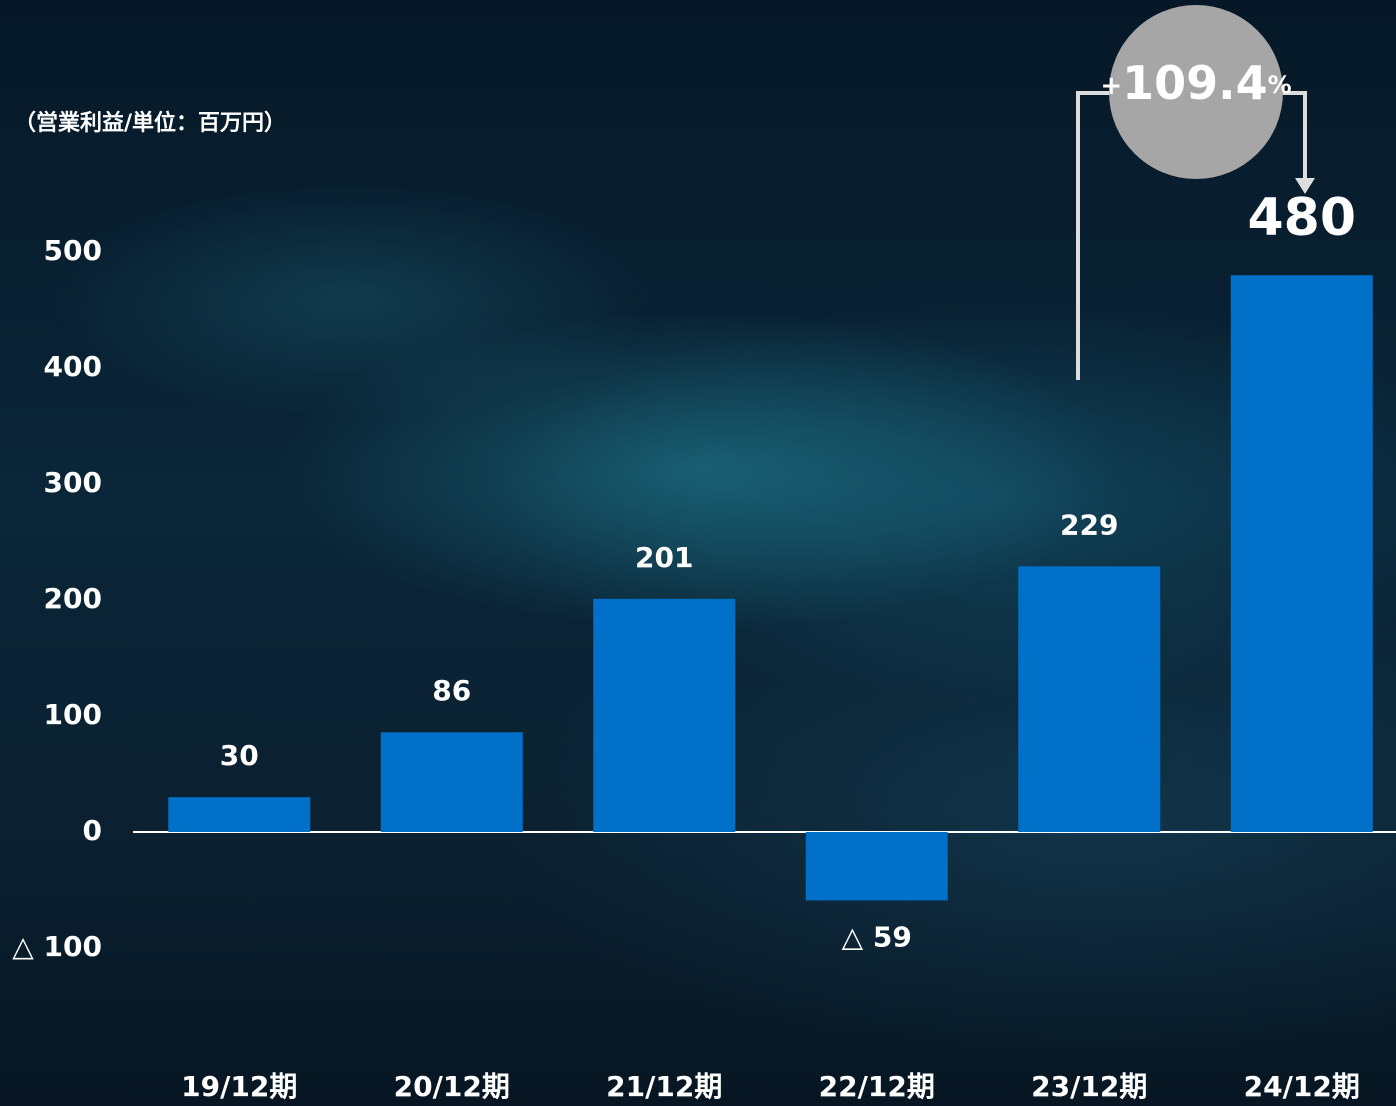 Image resolution: width=1396 pixels, height=1106 pixels. I want to click on x-tick-label: 19/12期, so click(239, 1086).